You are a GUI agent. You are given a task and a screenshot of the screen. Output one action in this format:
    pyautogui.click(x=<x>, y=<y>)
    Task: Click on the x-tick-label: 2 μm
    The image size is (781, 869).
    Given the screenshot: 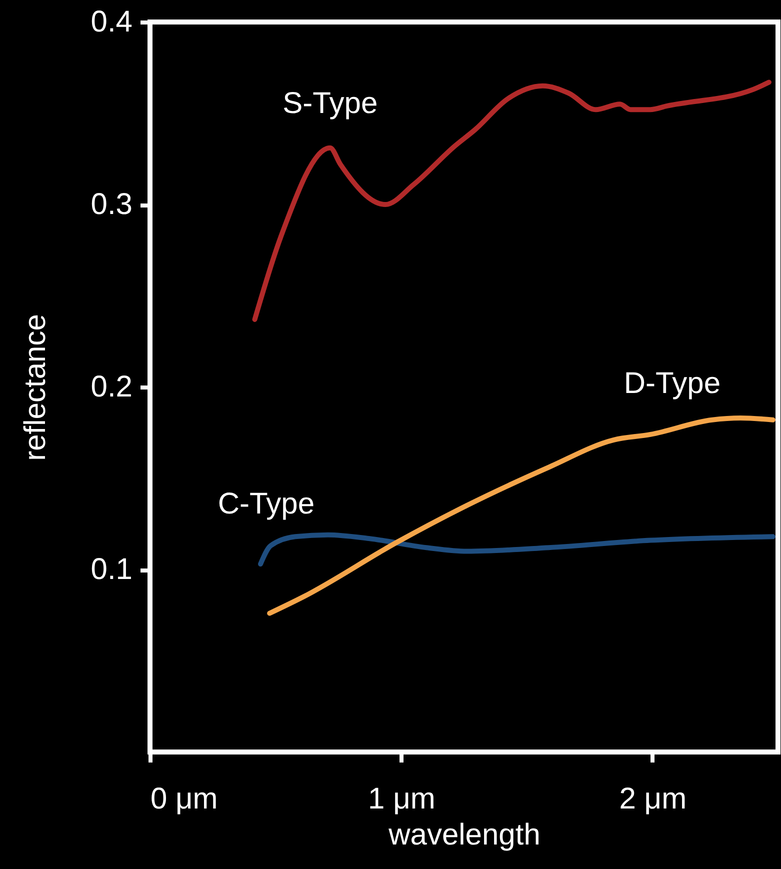 What is the action you would take?
    pyautogui.click(x=653, y=799)
    